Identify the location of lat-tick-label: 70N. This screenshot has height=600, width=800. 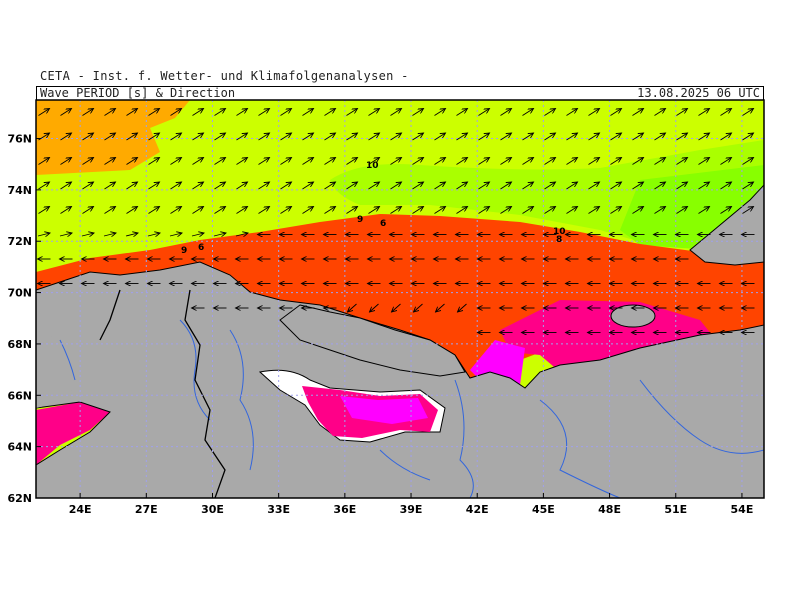
(19, 293).